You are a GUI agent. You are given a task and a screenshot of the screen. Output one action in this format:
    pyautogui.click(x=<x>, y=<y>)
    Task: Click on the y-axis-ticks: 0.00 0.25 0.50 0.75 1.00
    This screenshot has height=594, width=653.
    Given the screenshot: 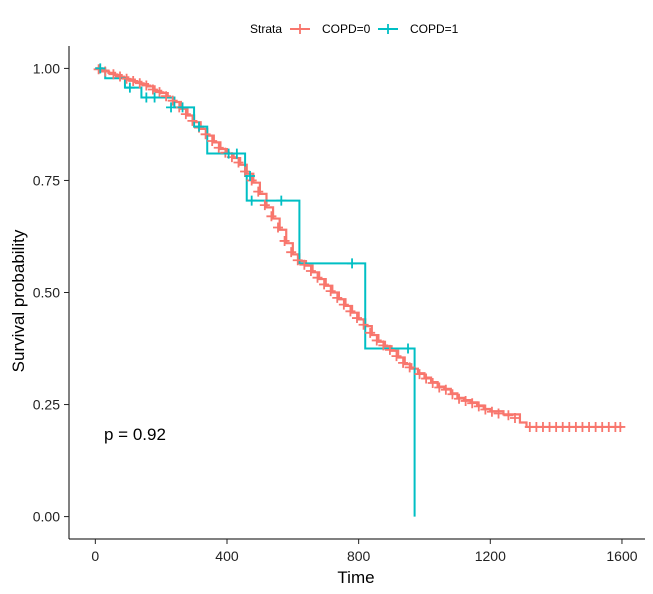 What is the action you would take?
    pyautogui.click(x=51, y=292)
    